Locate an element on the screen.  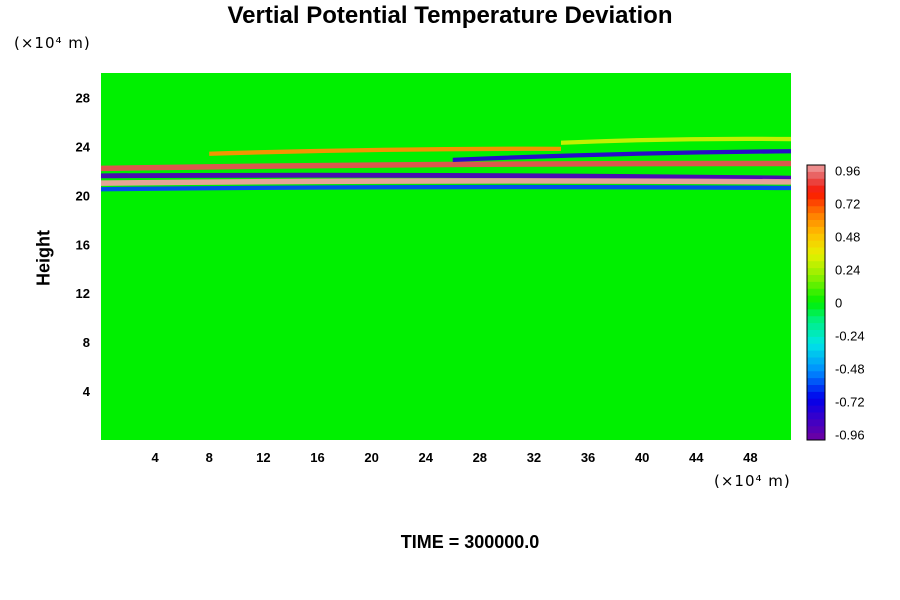
colorbar: 0.96 0.72 0.48 0.24 0 -0.24 -0.48 -0.72 -0.96 is located at coordinates (835, 303).